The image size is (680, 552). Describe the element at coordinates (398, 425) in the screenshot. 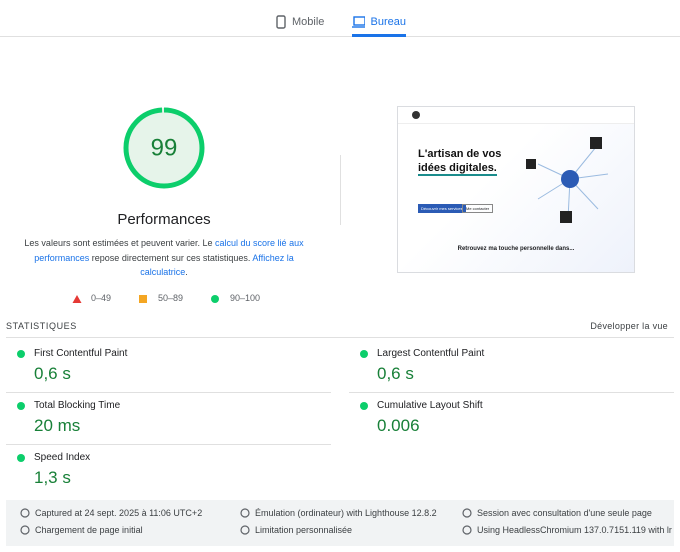

I see `metric-value: 0.006` at that location.